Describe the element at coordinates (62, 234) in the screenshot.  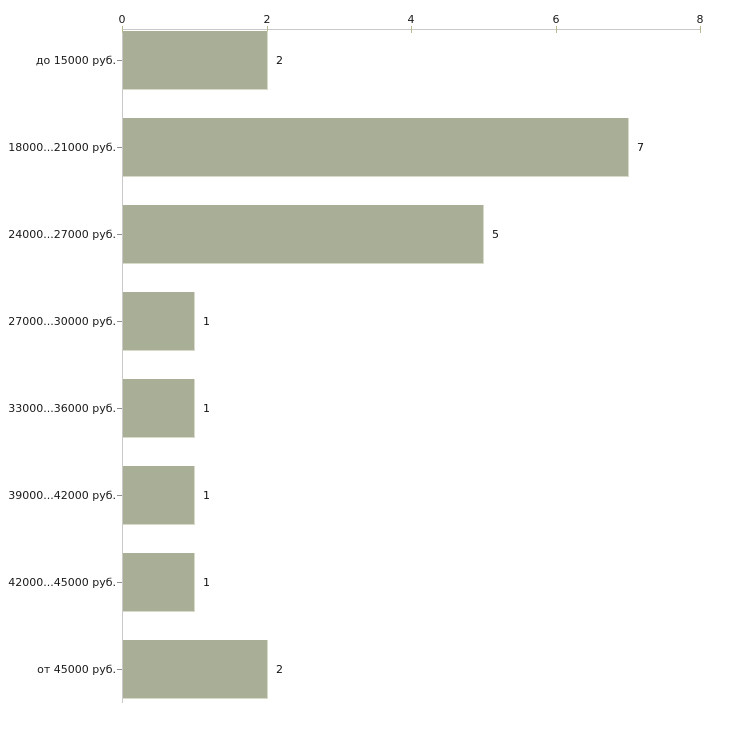
I see `category-label: 24000...27000 руб.` at that location.